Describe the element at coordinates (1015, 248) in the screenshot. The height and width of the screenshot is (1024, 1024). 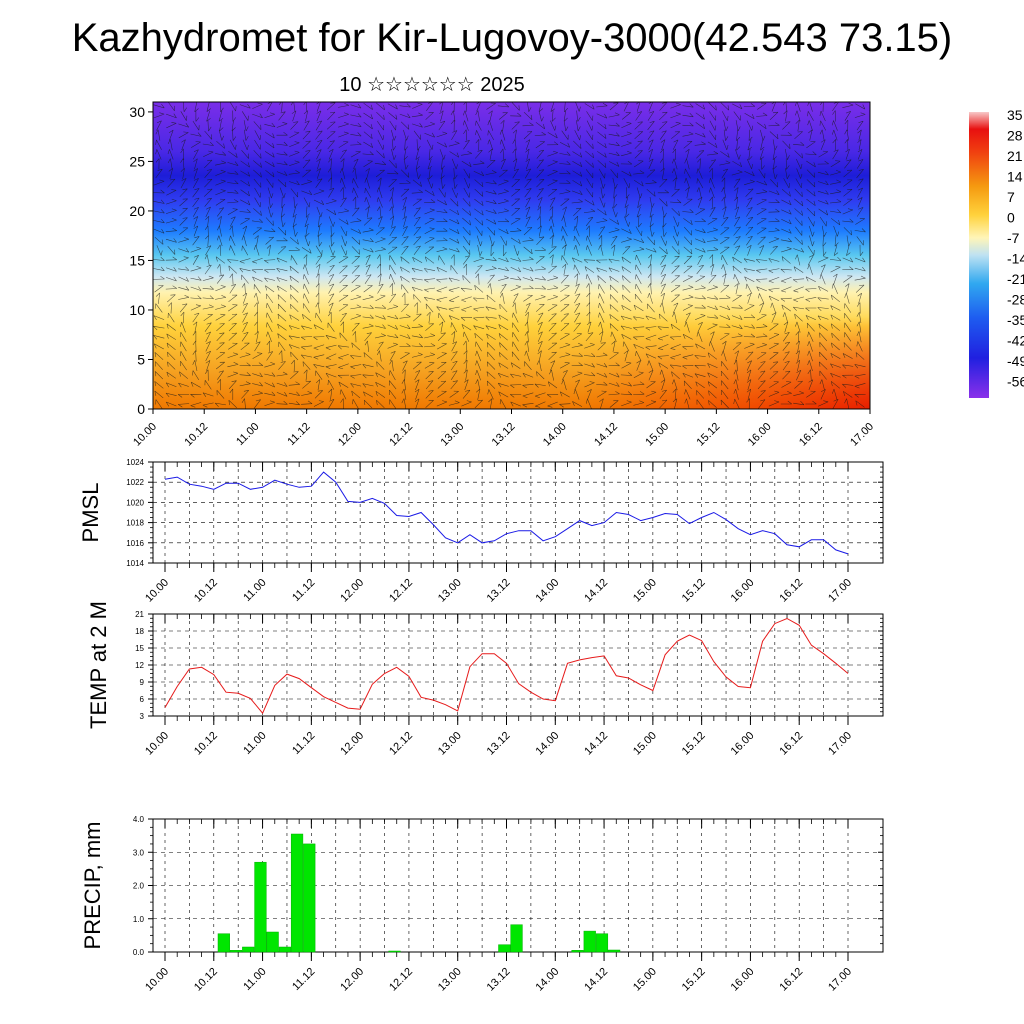
I see `colorbar-labels: 35 28 21 14 7 0 -7 -14 -21 -28 -35 -42 -49 -56` at that location.